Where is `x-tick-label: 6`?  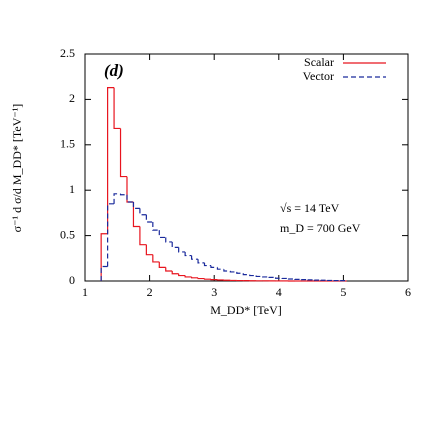 x-tick-label: 6 is located at coordinates (408, 292).